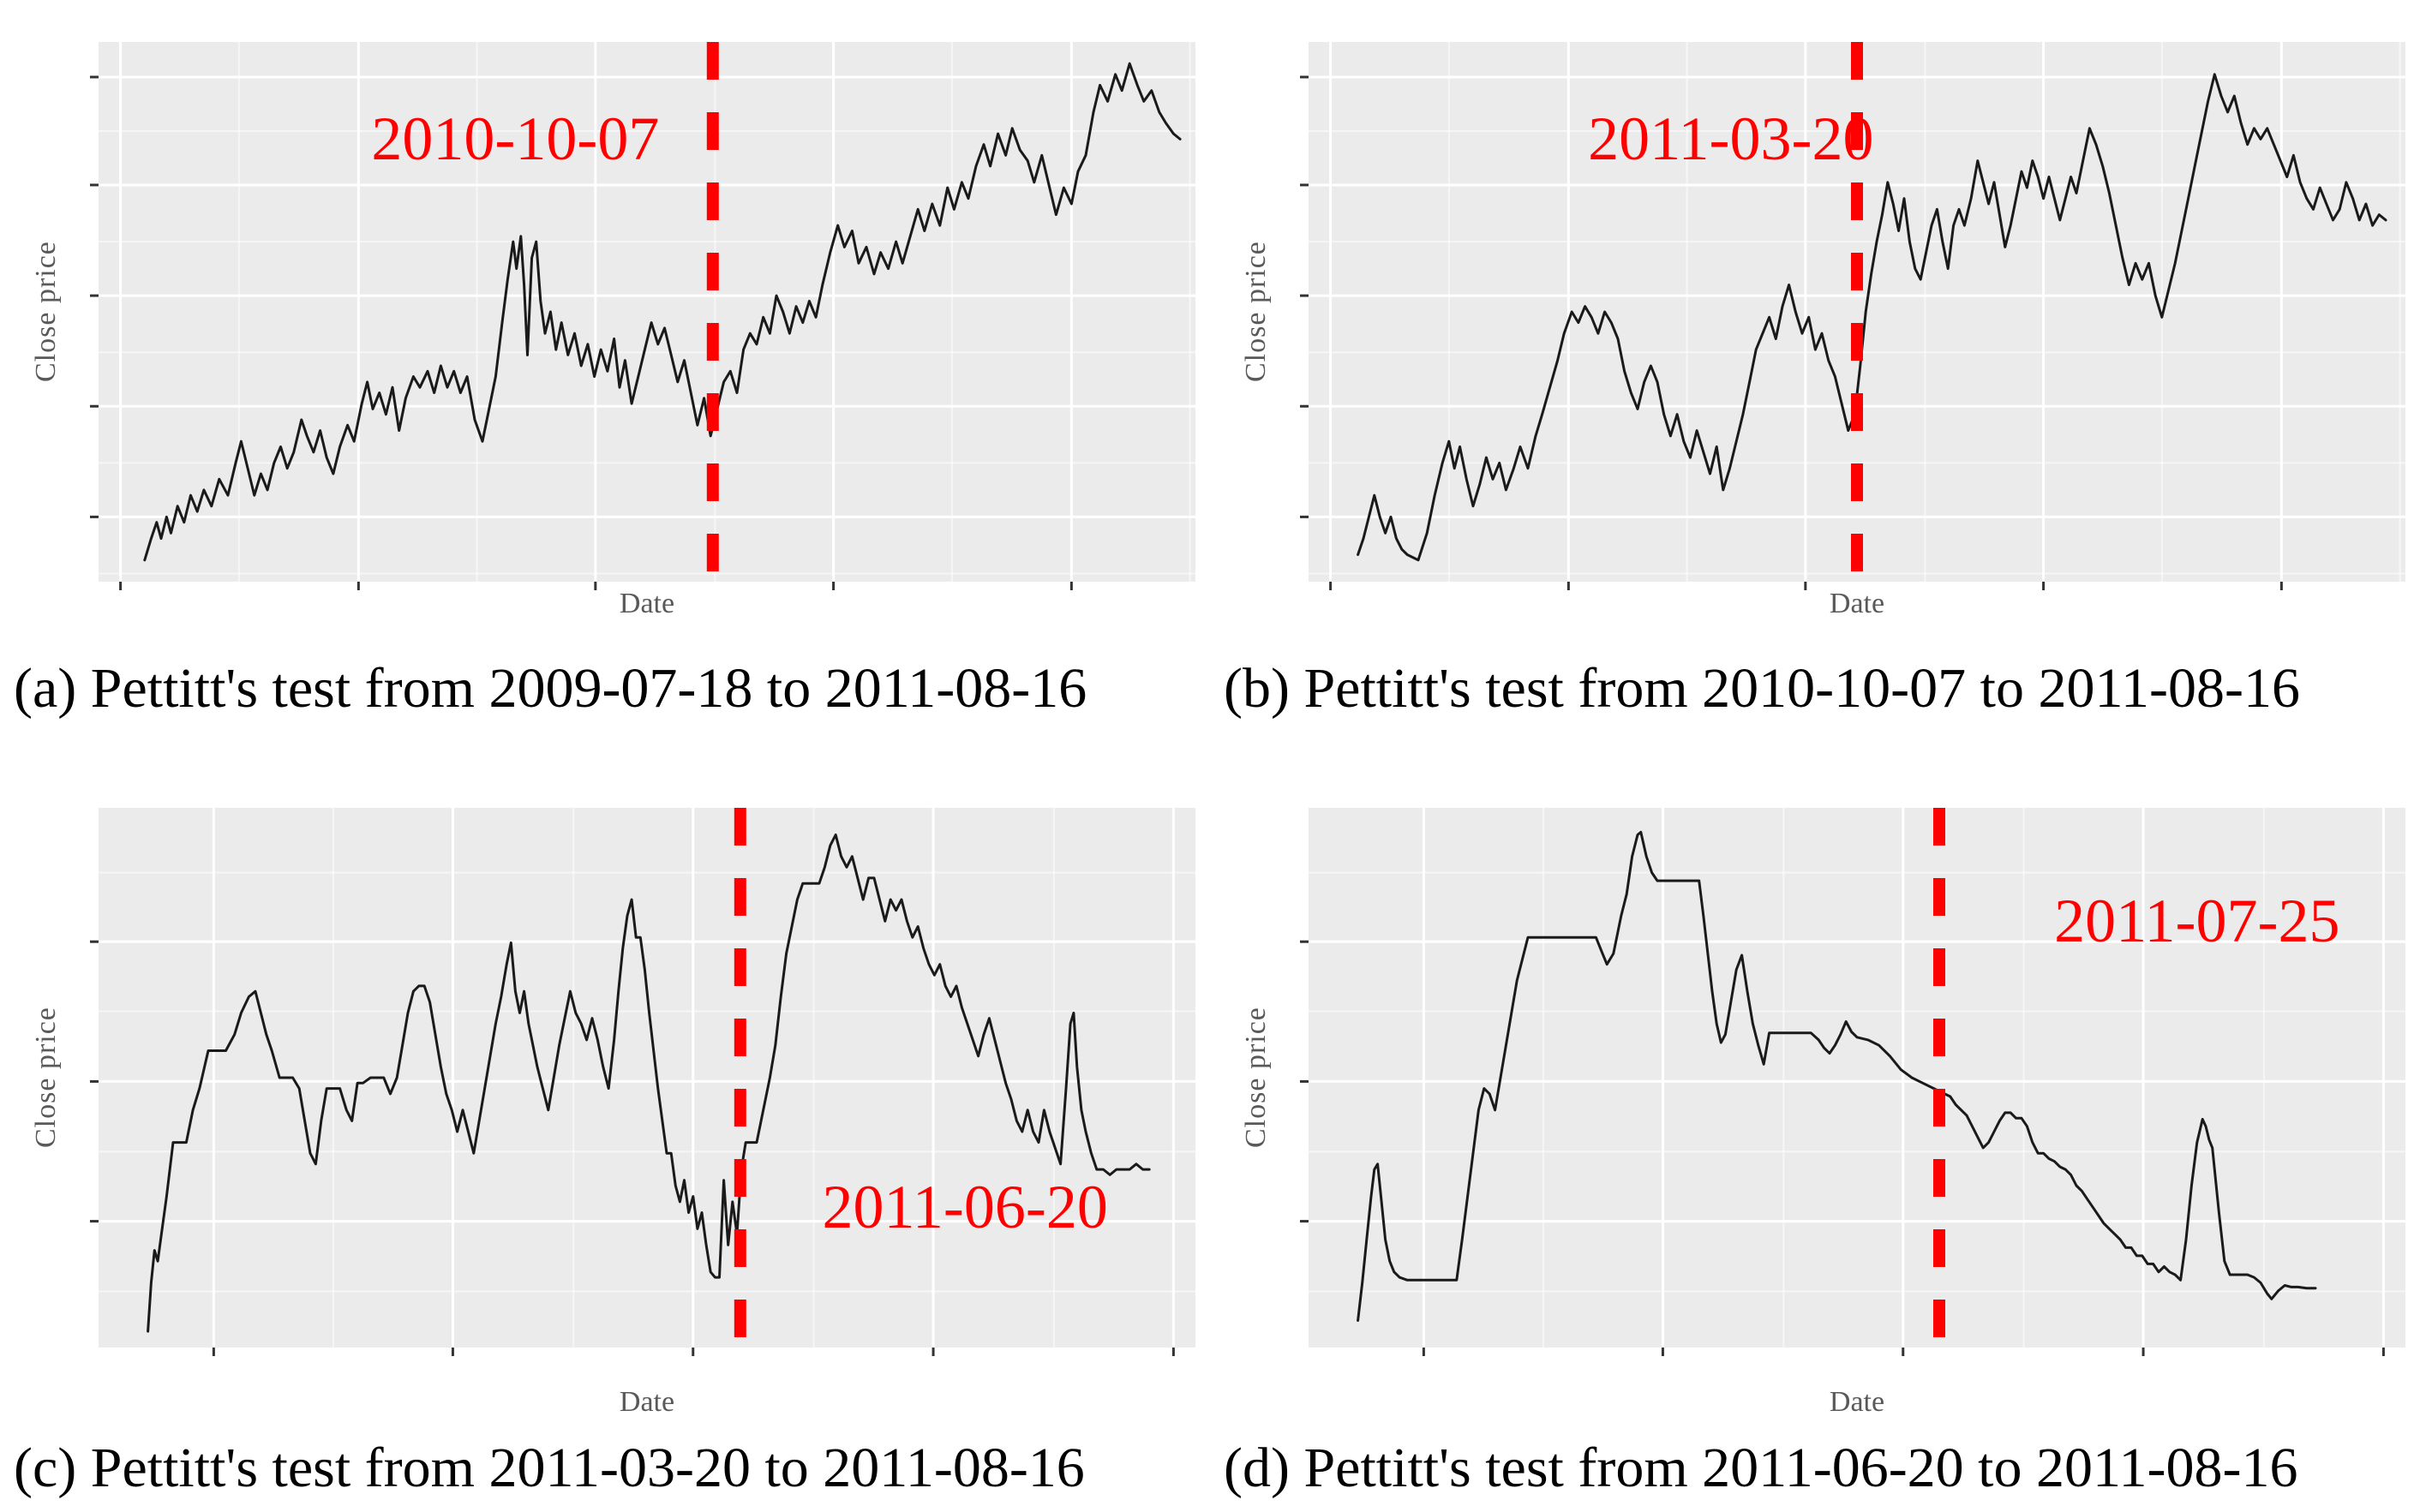 The width and height of the screenshot is (2420, 1512). I want to click on change-point-label-c: 2011-06-20, so click(965, 1207).